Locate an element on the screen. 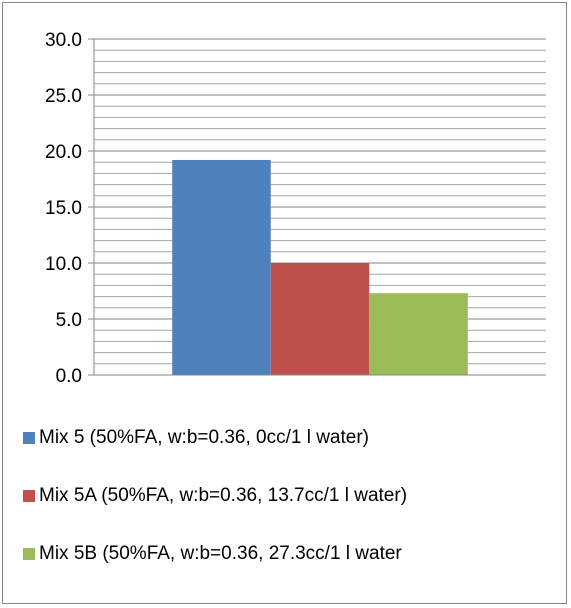  legend-swatch-mix-5b is located at coordinates (29, 554).